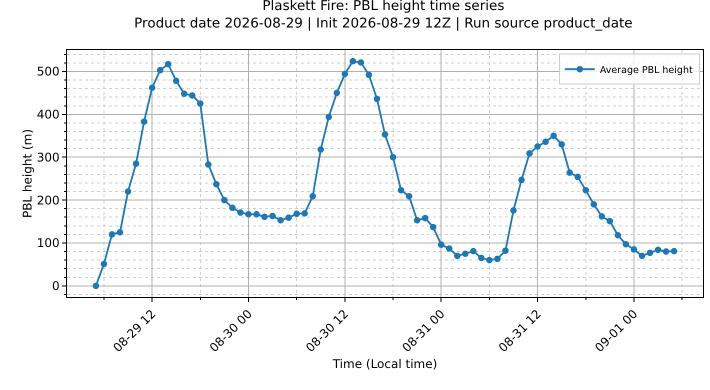 The width and height of the screenshot is (710, 390). What do you see at coordinates (383, 23) in the screenshot?
I see `chart-subtitle: Product date 2026-08-29 | Init 2026-08-29 12Z | Run source product_date` at bounding box center [383, 23].